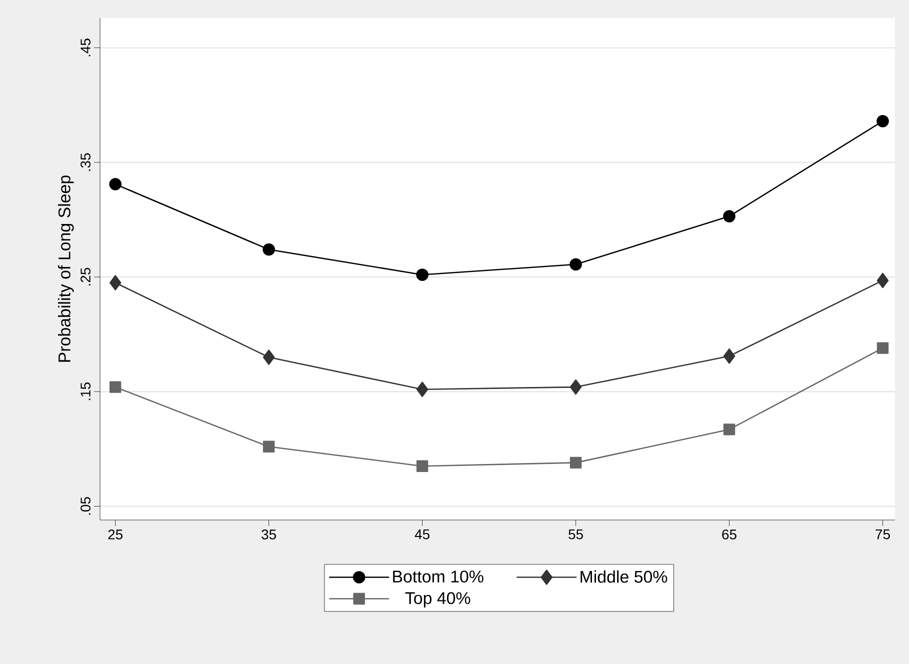 The image size is (909, 664). Describe the element at coordinates (624, 576) in the screenshot. I see `legend-label: Middle 50%` at that location.